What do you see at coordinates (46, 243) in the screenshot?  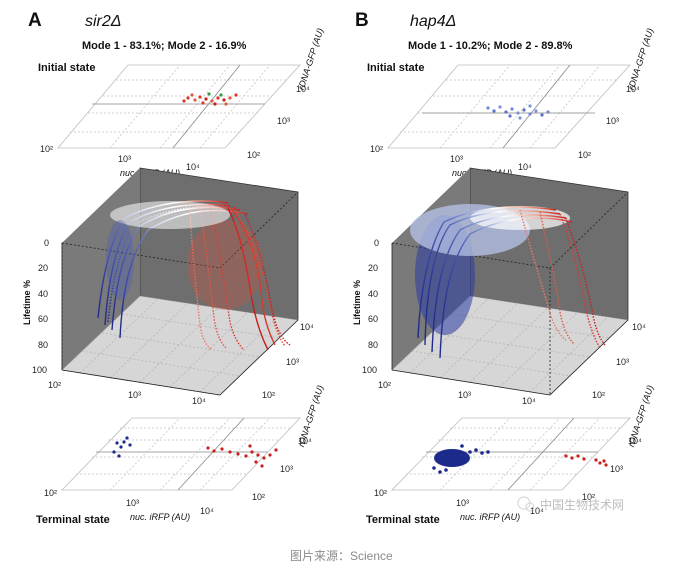 I see `panel-a-lifetime-tick-0: 0` at bounding box center [46, 243].